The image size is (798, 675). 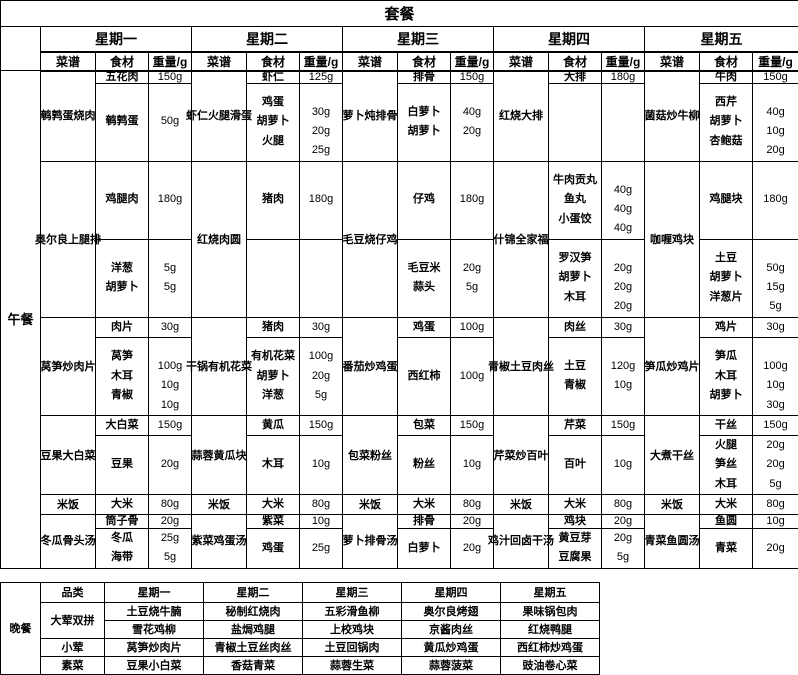 I want to click on dish-name-cell: 豆果大白菜, so click(x=68, y=454).